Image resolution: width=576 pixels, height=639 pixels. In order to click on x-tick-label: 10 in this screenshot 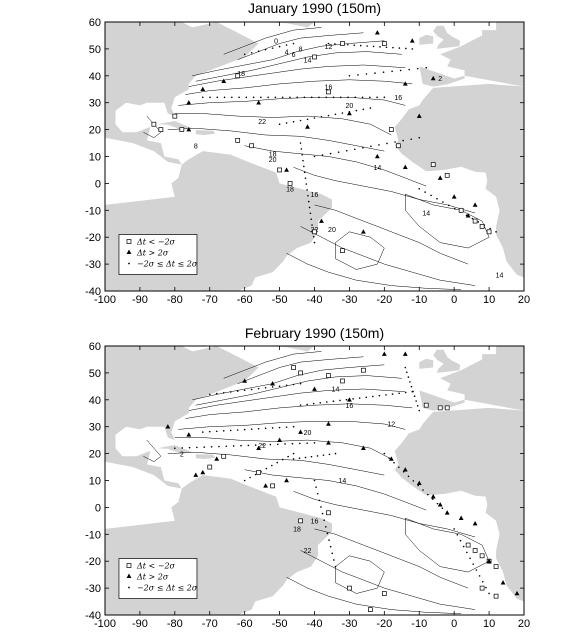, I will do `click(489, 624)`.